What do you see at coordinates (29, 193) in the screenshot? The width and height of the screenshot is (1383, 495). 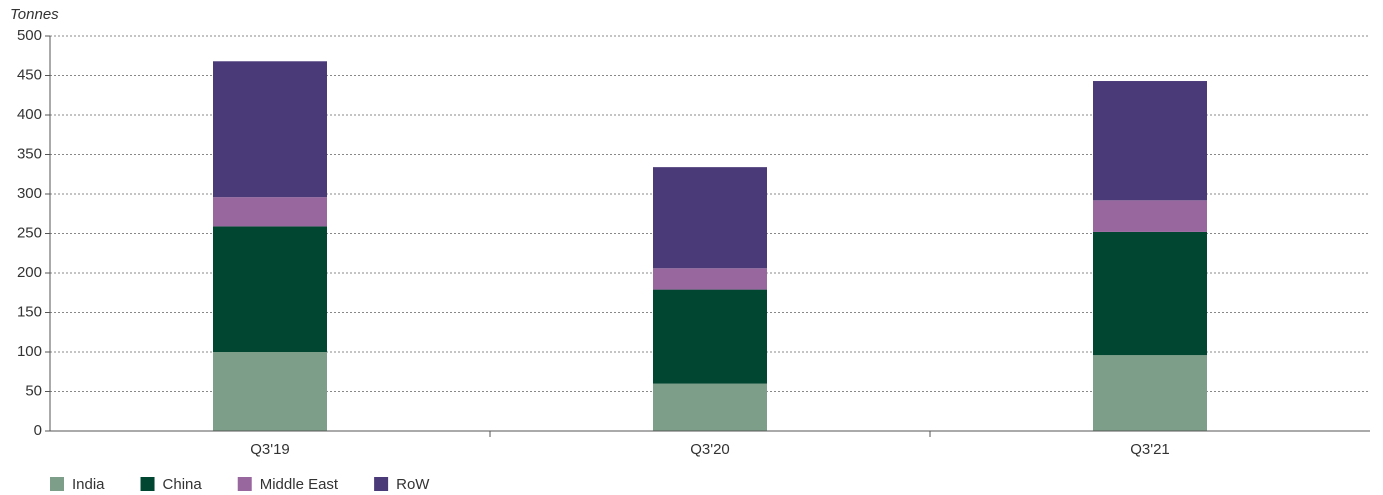 I see `y-tick-label: 300` at bounding box center [29, 193].